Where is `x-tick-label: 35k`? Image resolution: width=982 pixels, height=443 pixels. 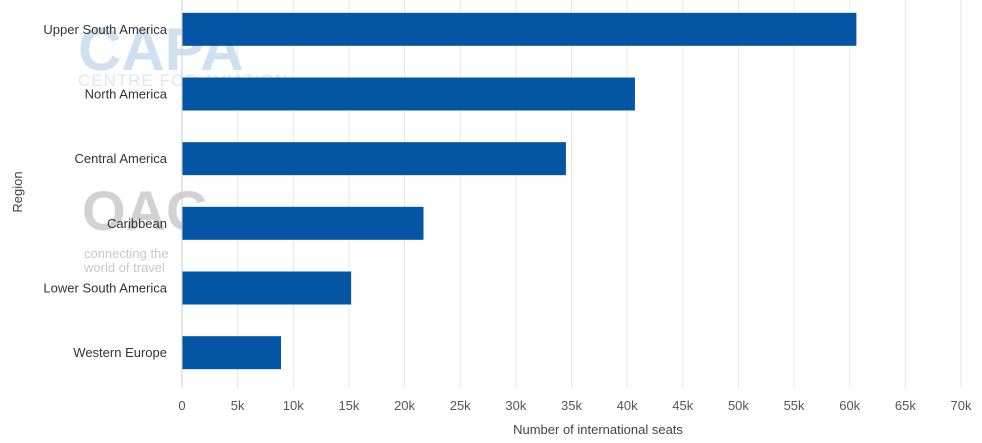
x-tick-label: 35k is located at coordinates (571, 405).